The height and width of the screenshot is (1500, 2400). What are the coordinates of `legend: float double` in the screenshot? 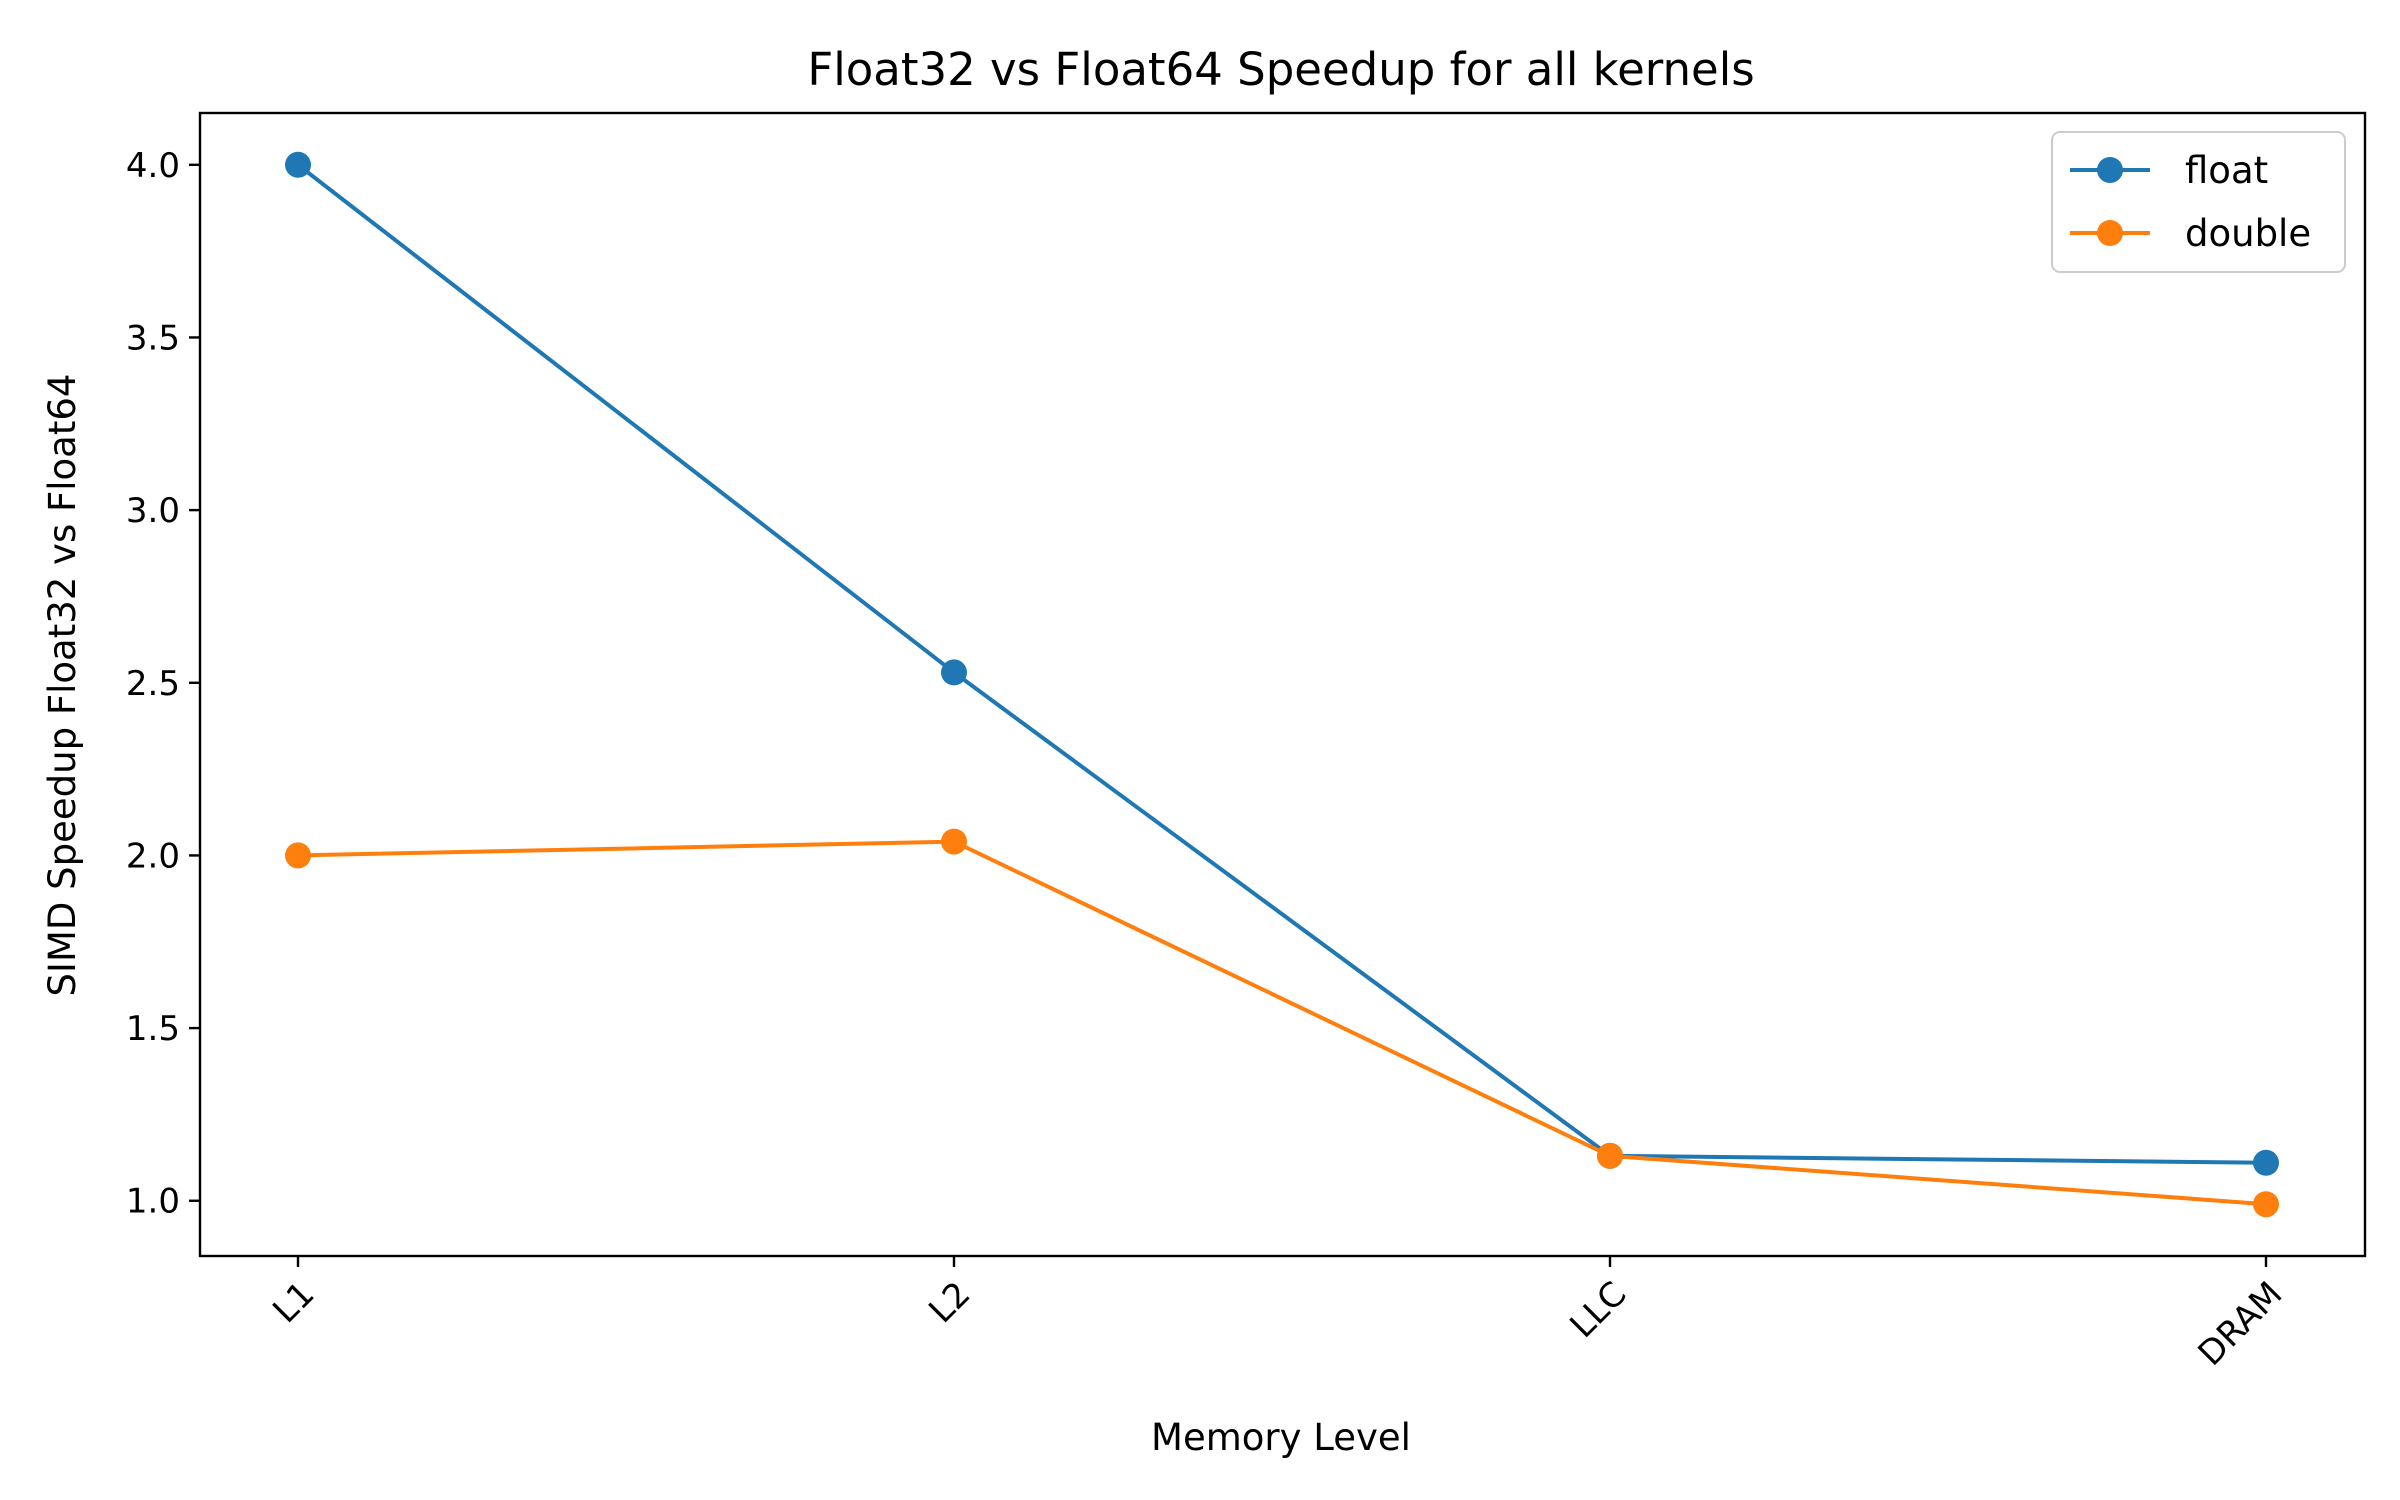 It's located at (2198, 202).